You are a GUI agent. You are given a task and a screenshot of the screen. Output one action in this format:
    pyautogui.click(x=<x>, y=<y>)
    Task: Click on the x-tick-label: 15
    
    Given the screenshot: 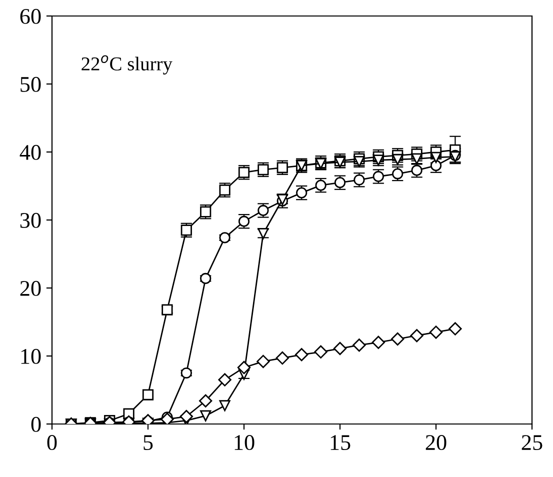 What is the action you would take?
    pyautogui.click(x=340, y=442)
    